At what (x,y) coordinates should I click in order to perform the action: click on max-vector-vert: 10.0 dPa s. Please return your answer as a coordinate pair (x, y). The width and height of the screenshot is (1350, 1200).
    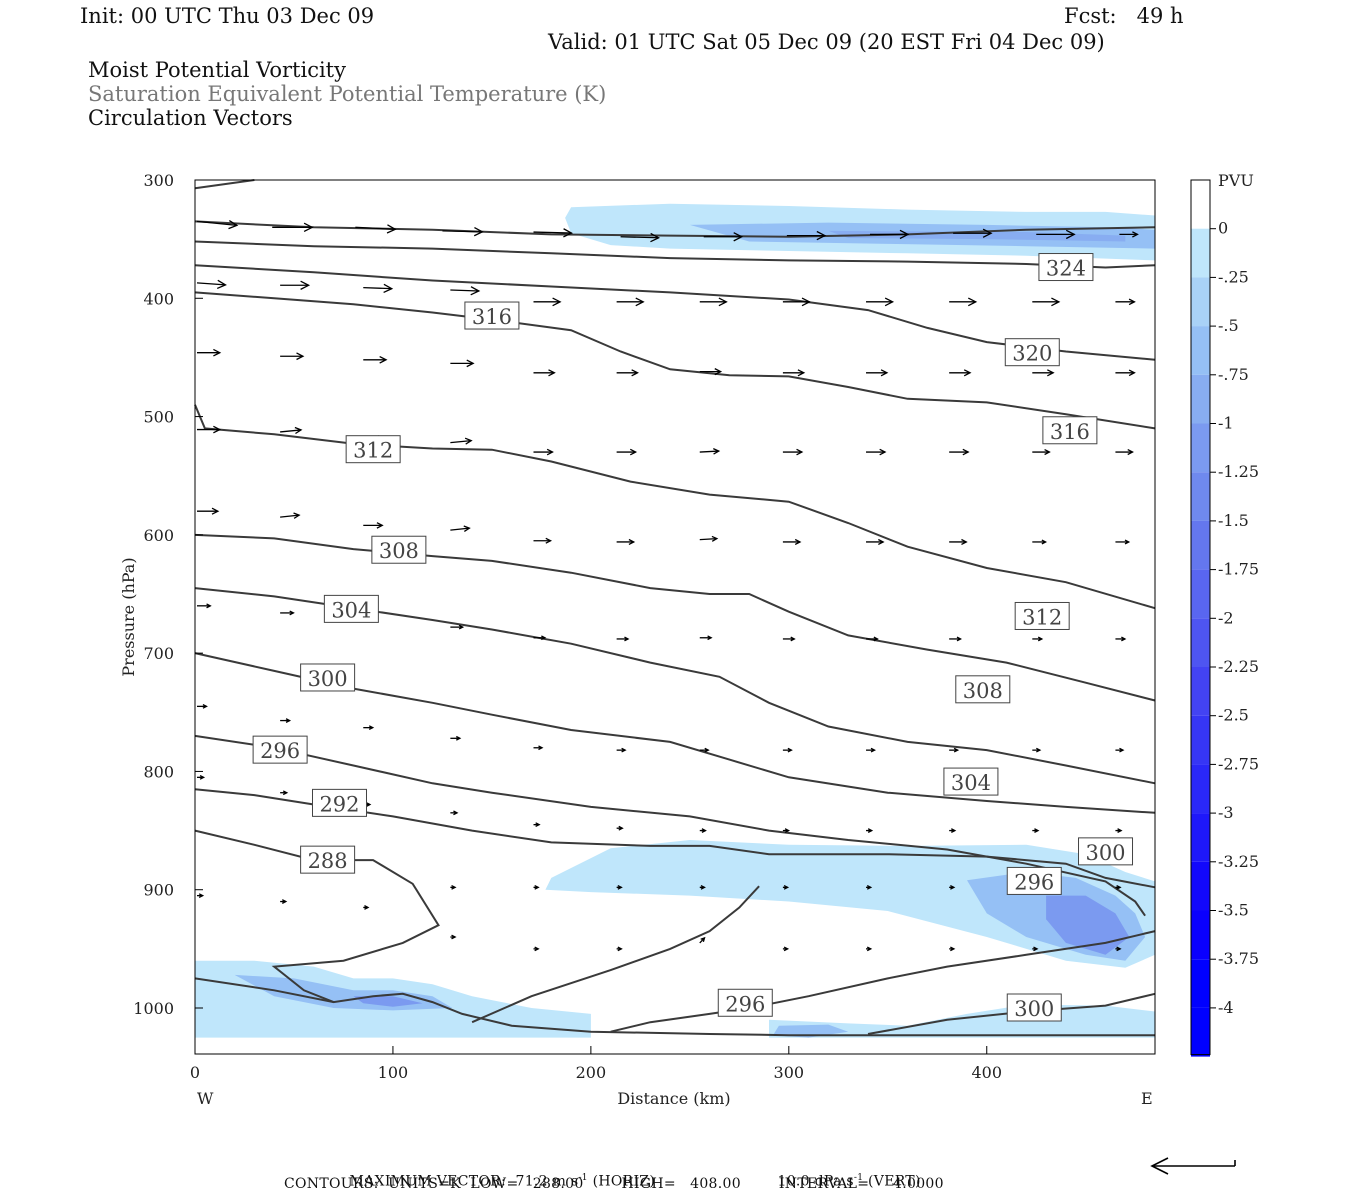
    Looking at the image, I should click on (815, 1181).